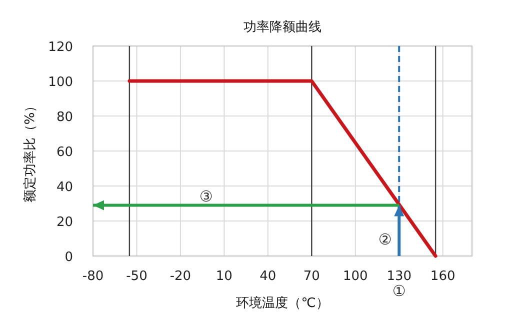 Image resolution: width=509 pixels, height=332 pixels. I want to click on x-tick-label: -20, so click(181, 276).